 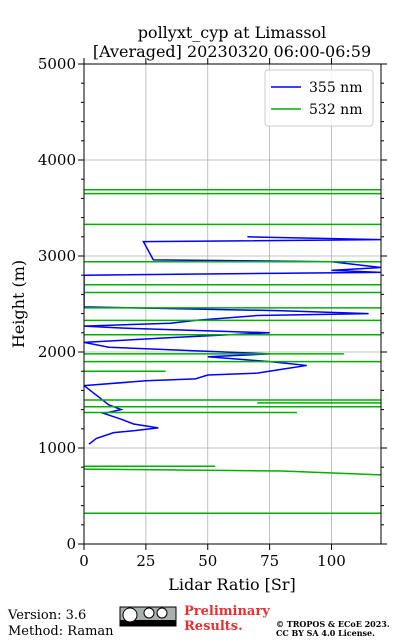 What do you see at coordinates (335, 88) in the screenshot?
I see `legend-label: 355 nm` at bounding box center [335, 88].